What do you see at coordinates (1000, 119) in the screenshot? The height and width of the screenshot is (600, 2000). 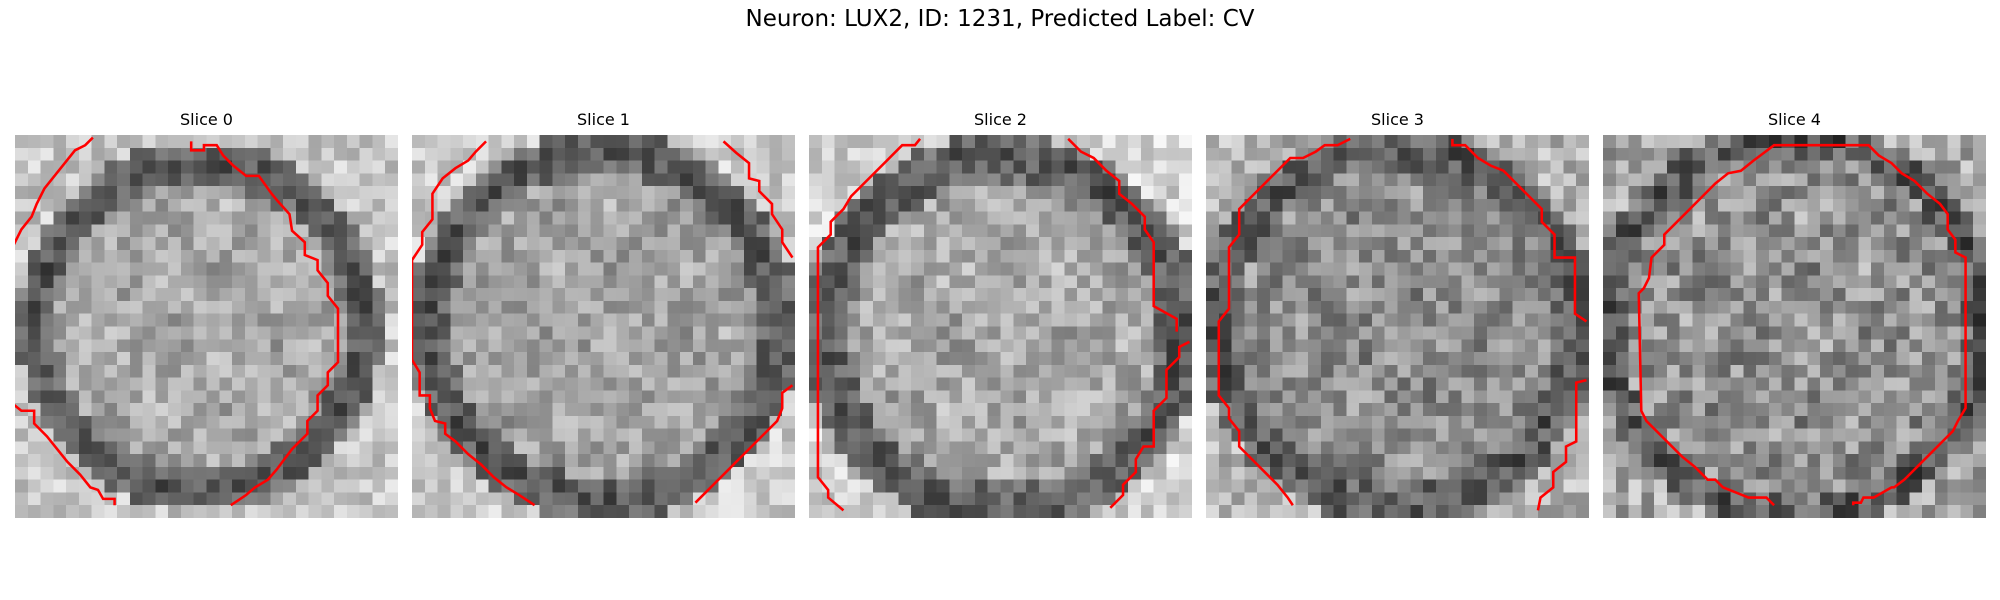 I see `slice-title-2: Slice 2` at bounding box center [1000, 119].